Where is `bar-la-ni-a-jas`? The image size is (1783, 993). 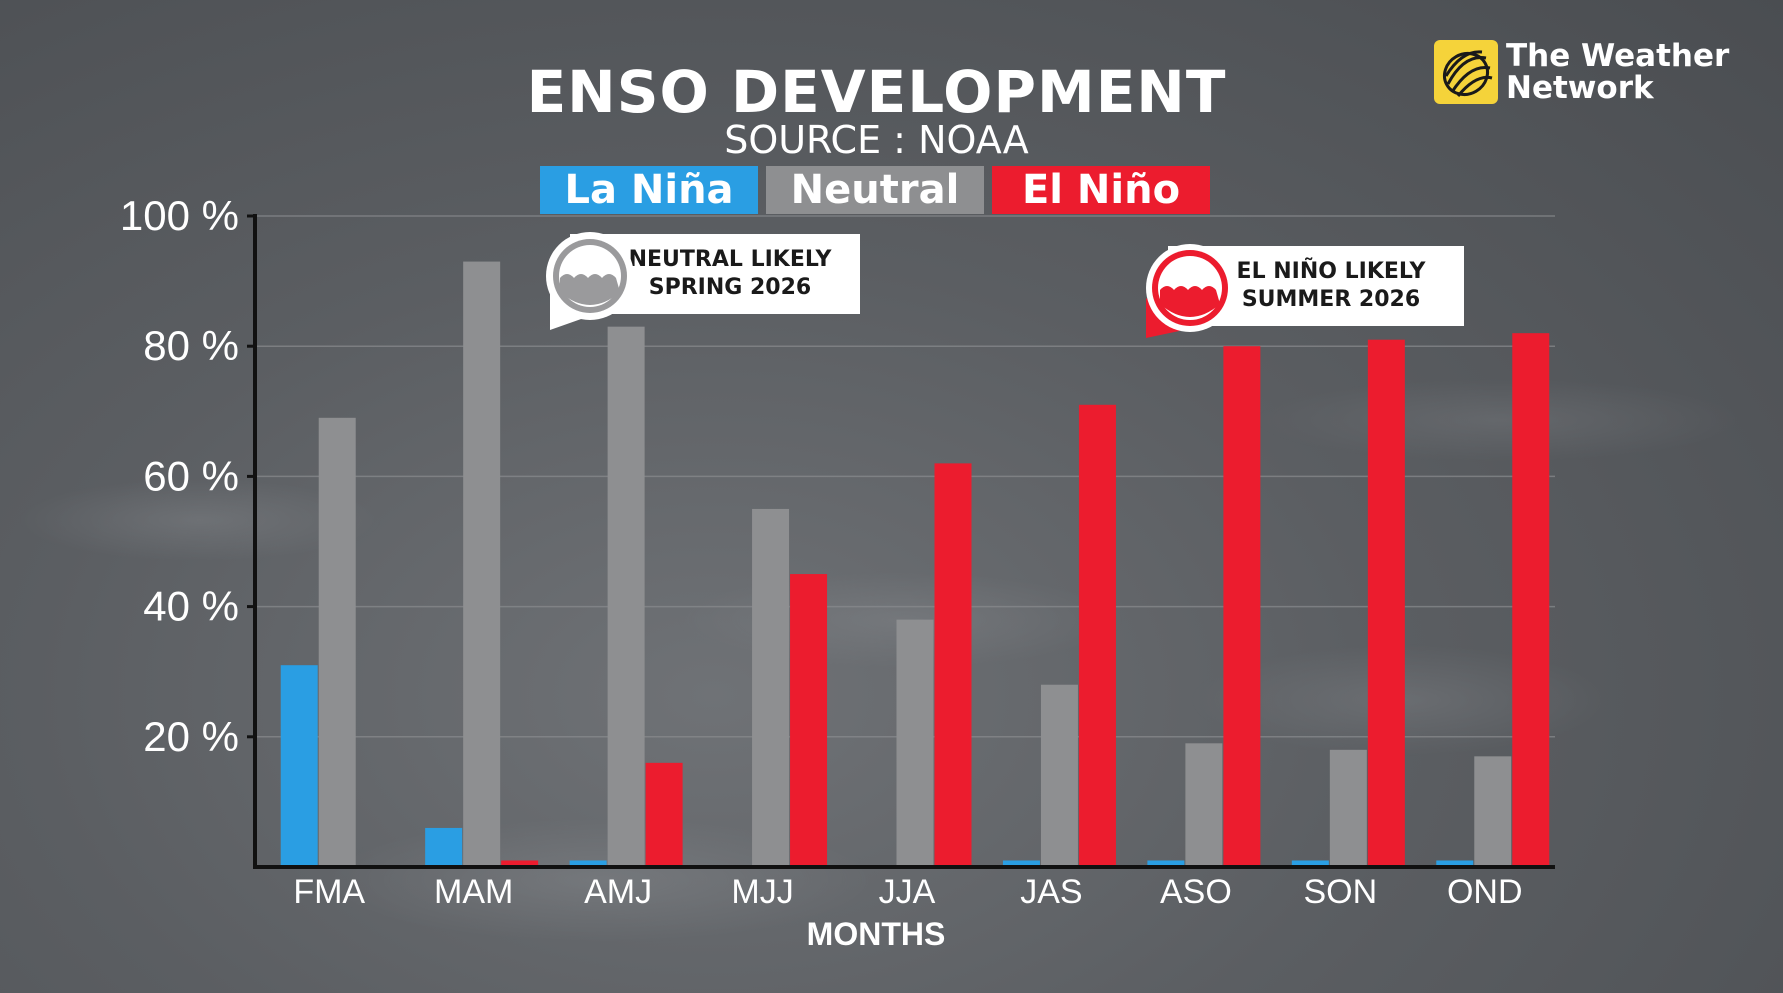
bar-la-ni-a-jas is located at coordinates (1021, 863).